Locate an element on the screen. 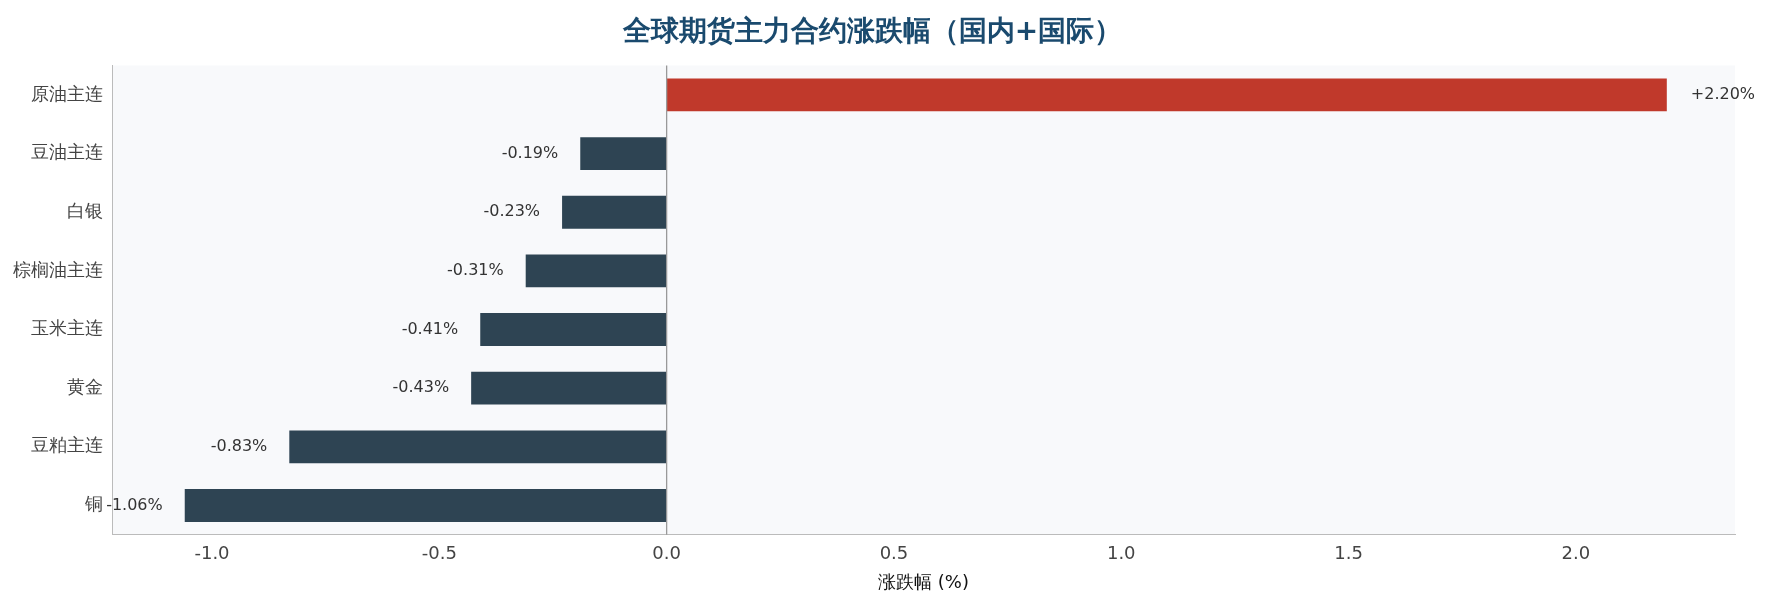 The width and height of the screenshot is (1775, 604). x-tick-label: 0.0 is located at coordinates (666, 553).